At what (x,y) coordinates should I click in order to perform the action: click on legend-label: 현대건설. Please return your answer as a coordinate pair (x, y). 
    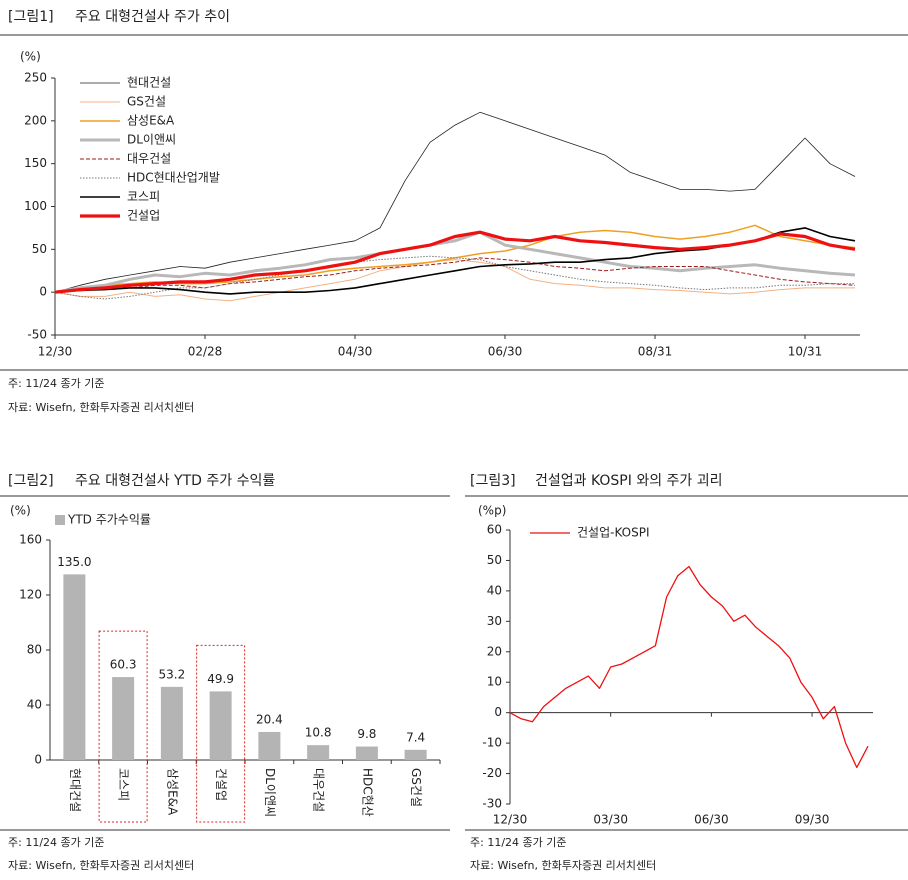
    Looking at the image, I should click on (149, 83).